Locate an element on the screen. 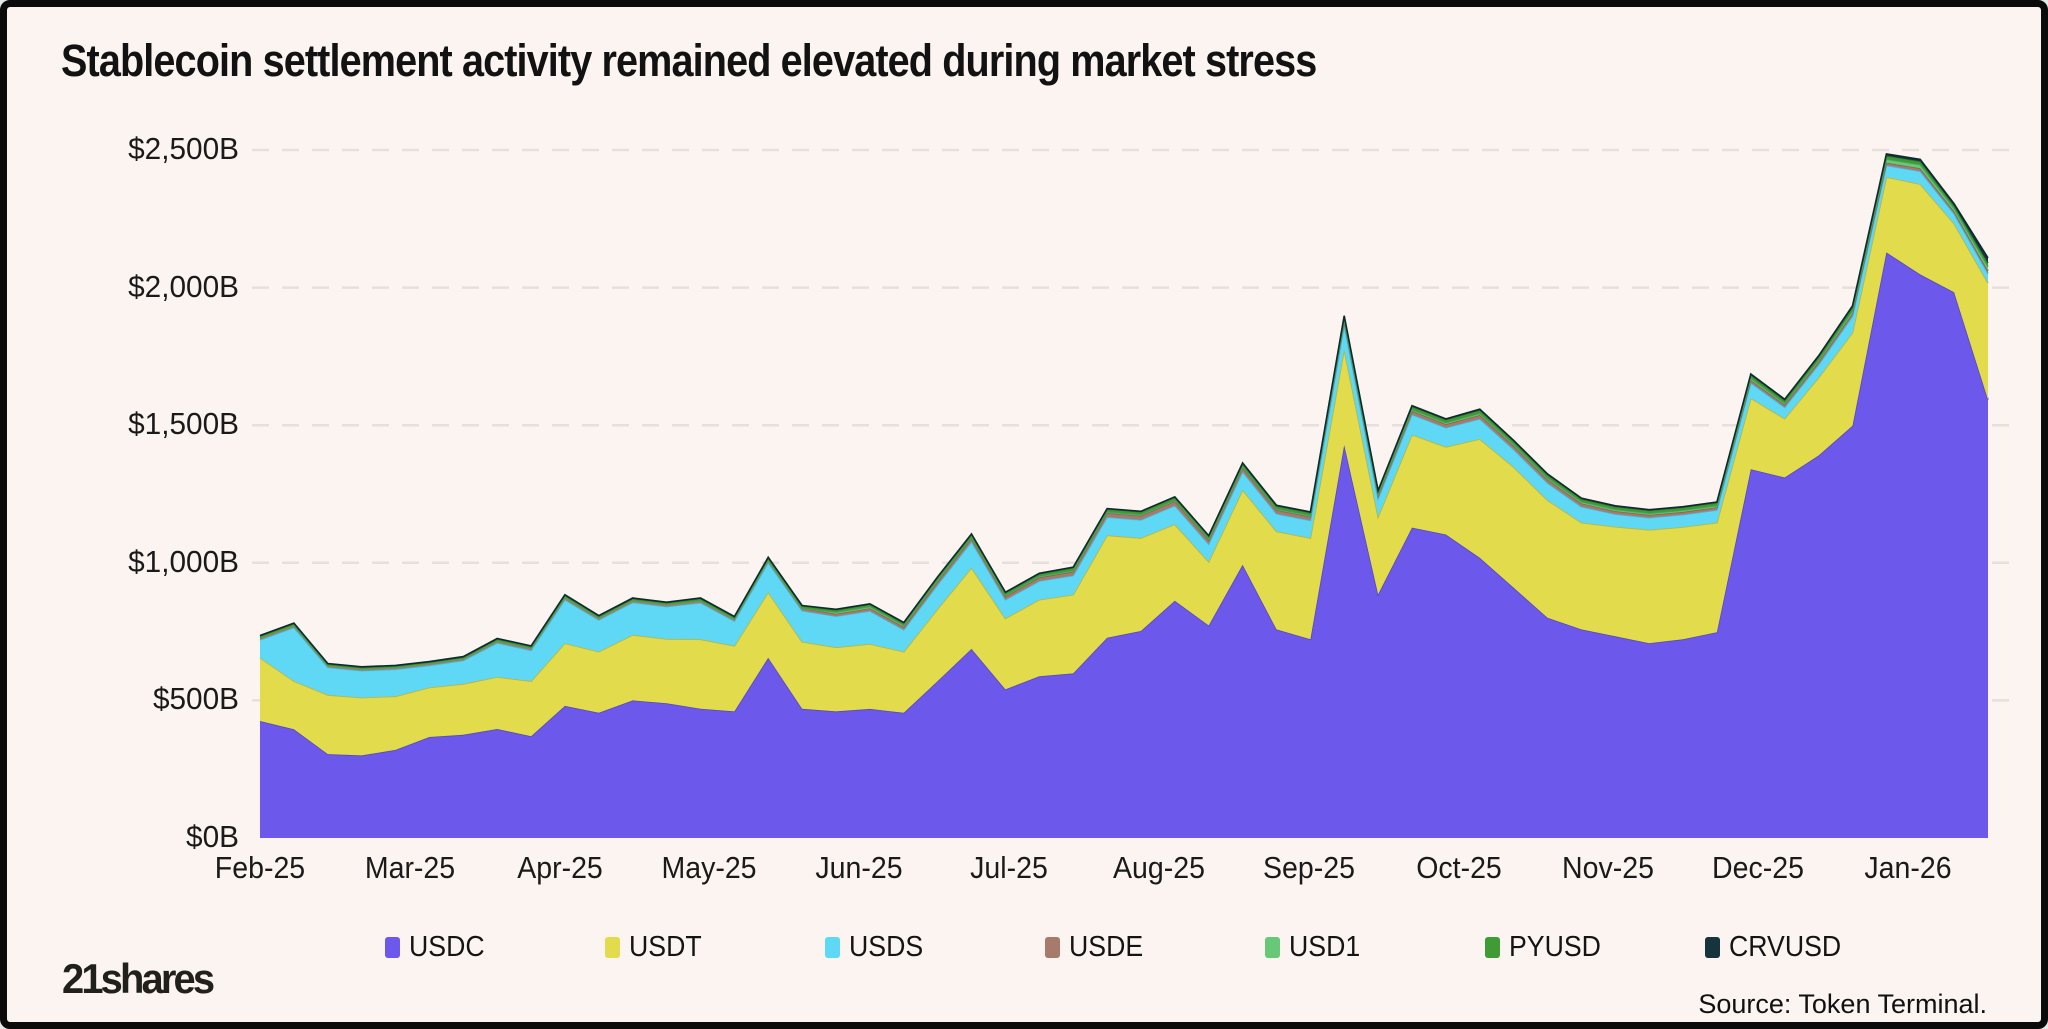 The width and height of the screenshot is (2048, 1029). legend-item-usdt: USDT is located at coordinates (715, 947).